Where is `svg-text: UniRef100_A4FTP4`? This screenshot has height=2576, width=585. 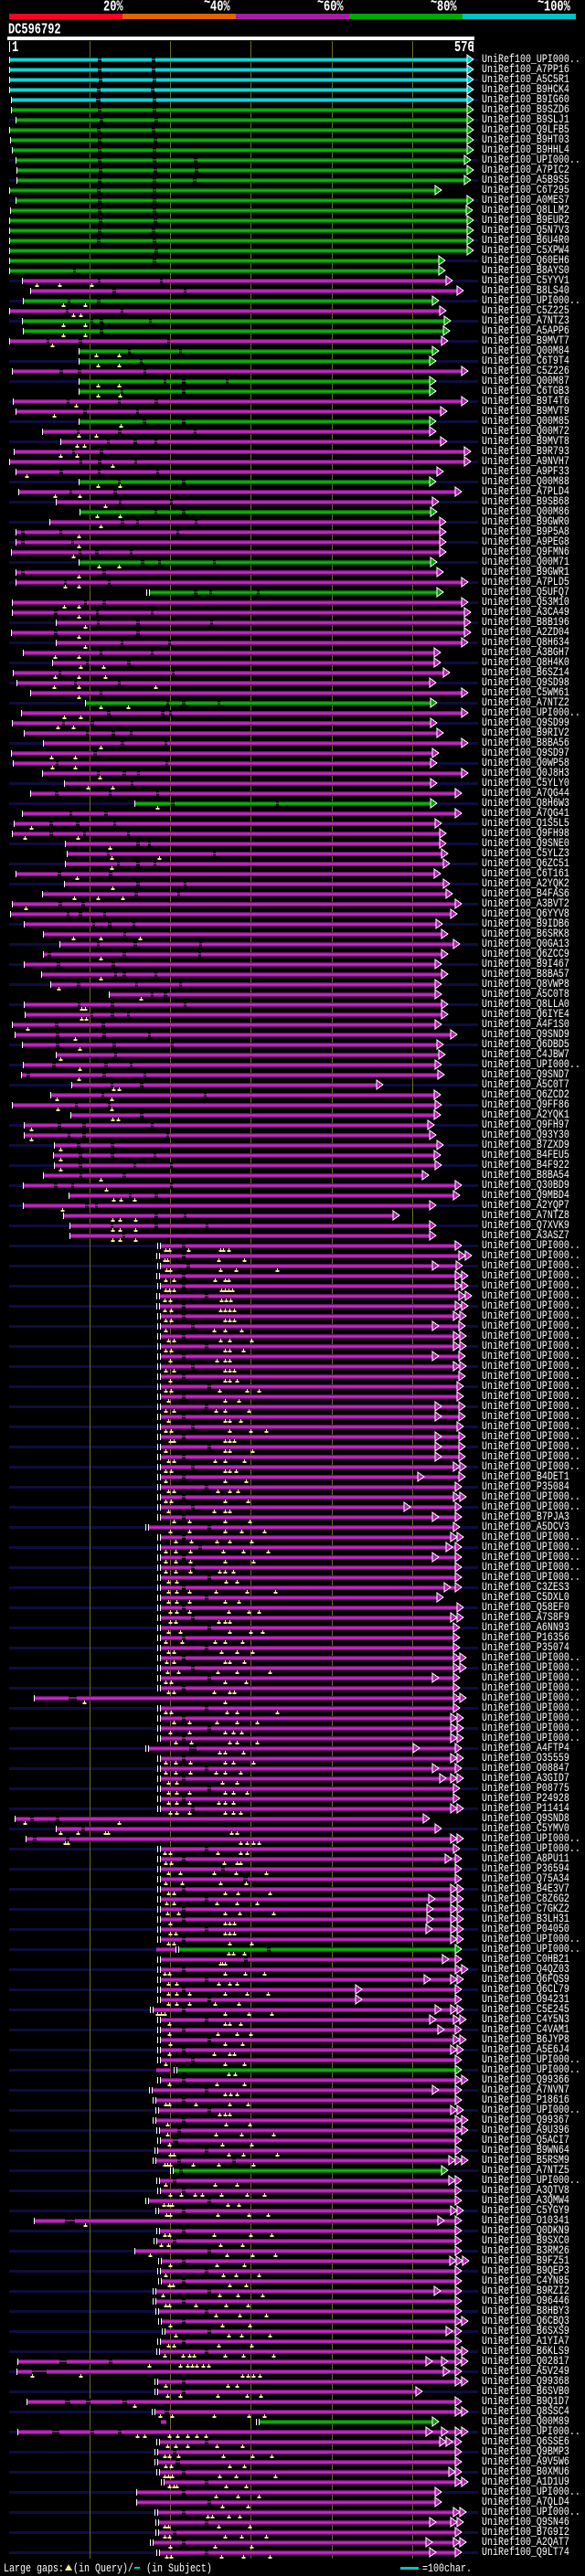 svg-text: UniRef100_A4FTP4 is located at coordinates (525, 1748).